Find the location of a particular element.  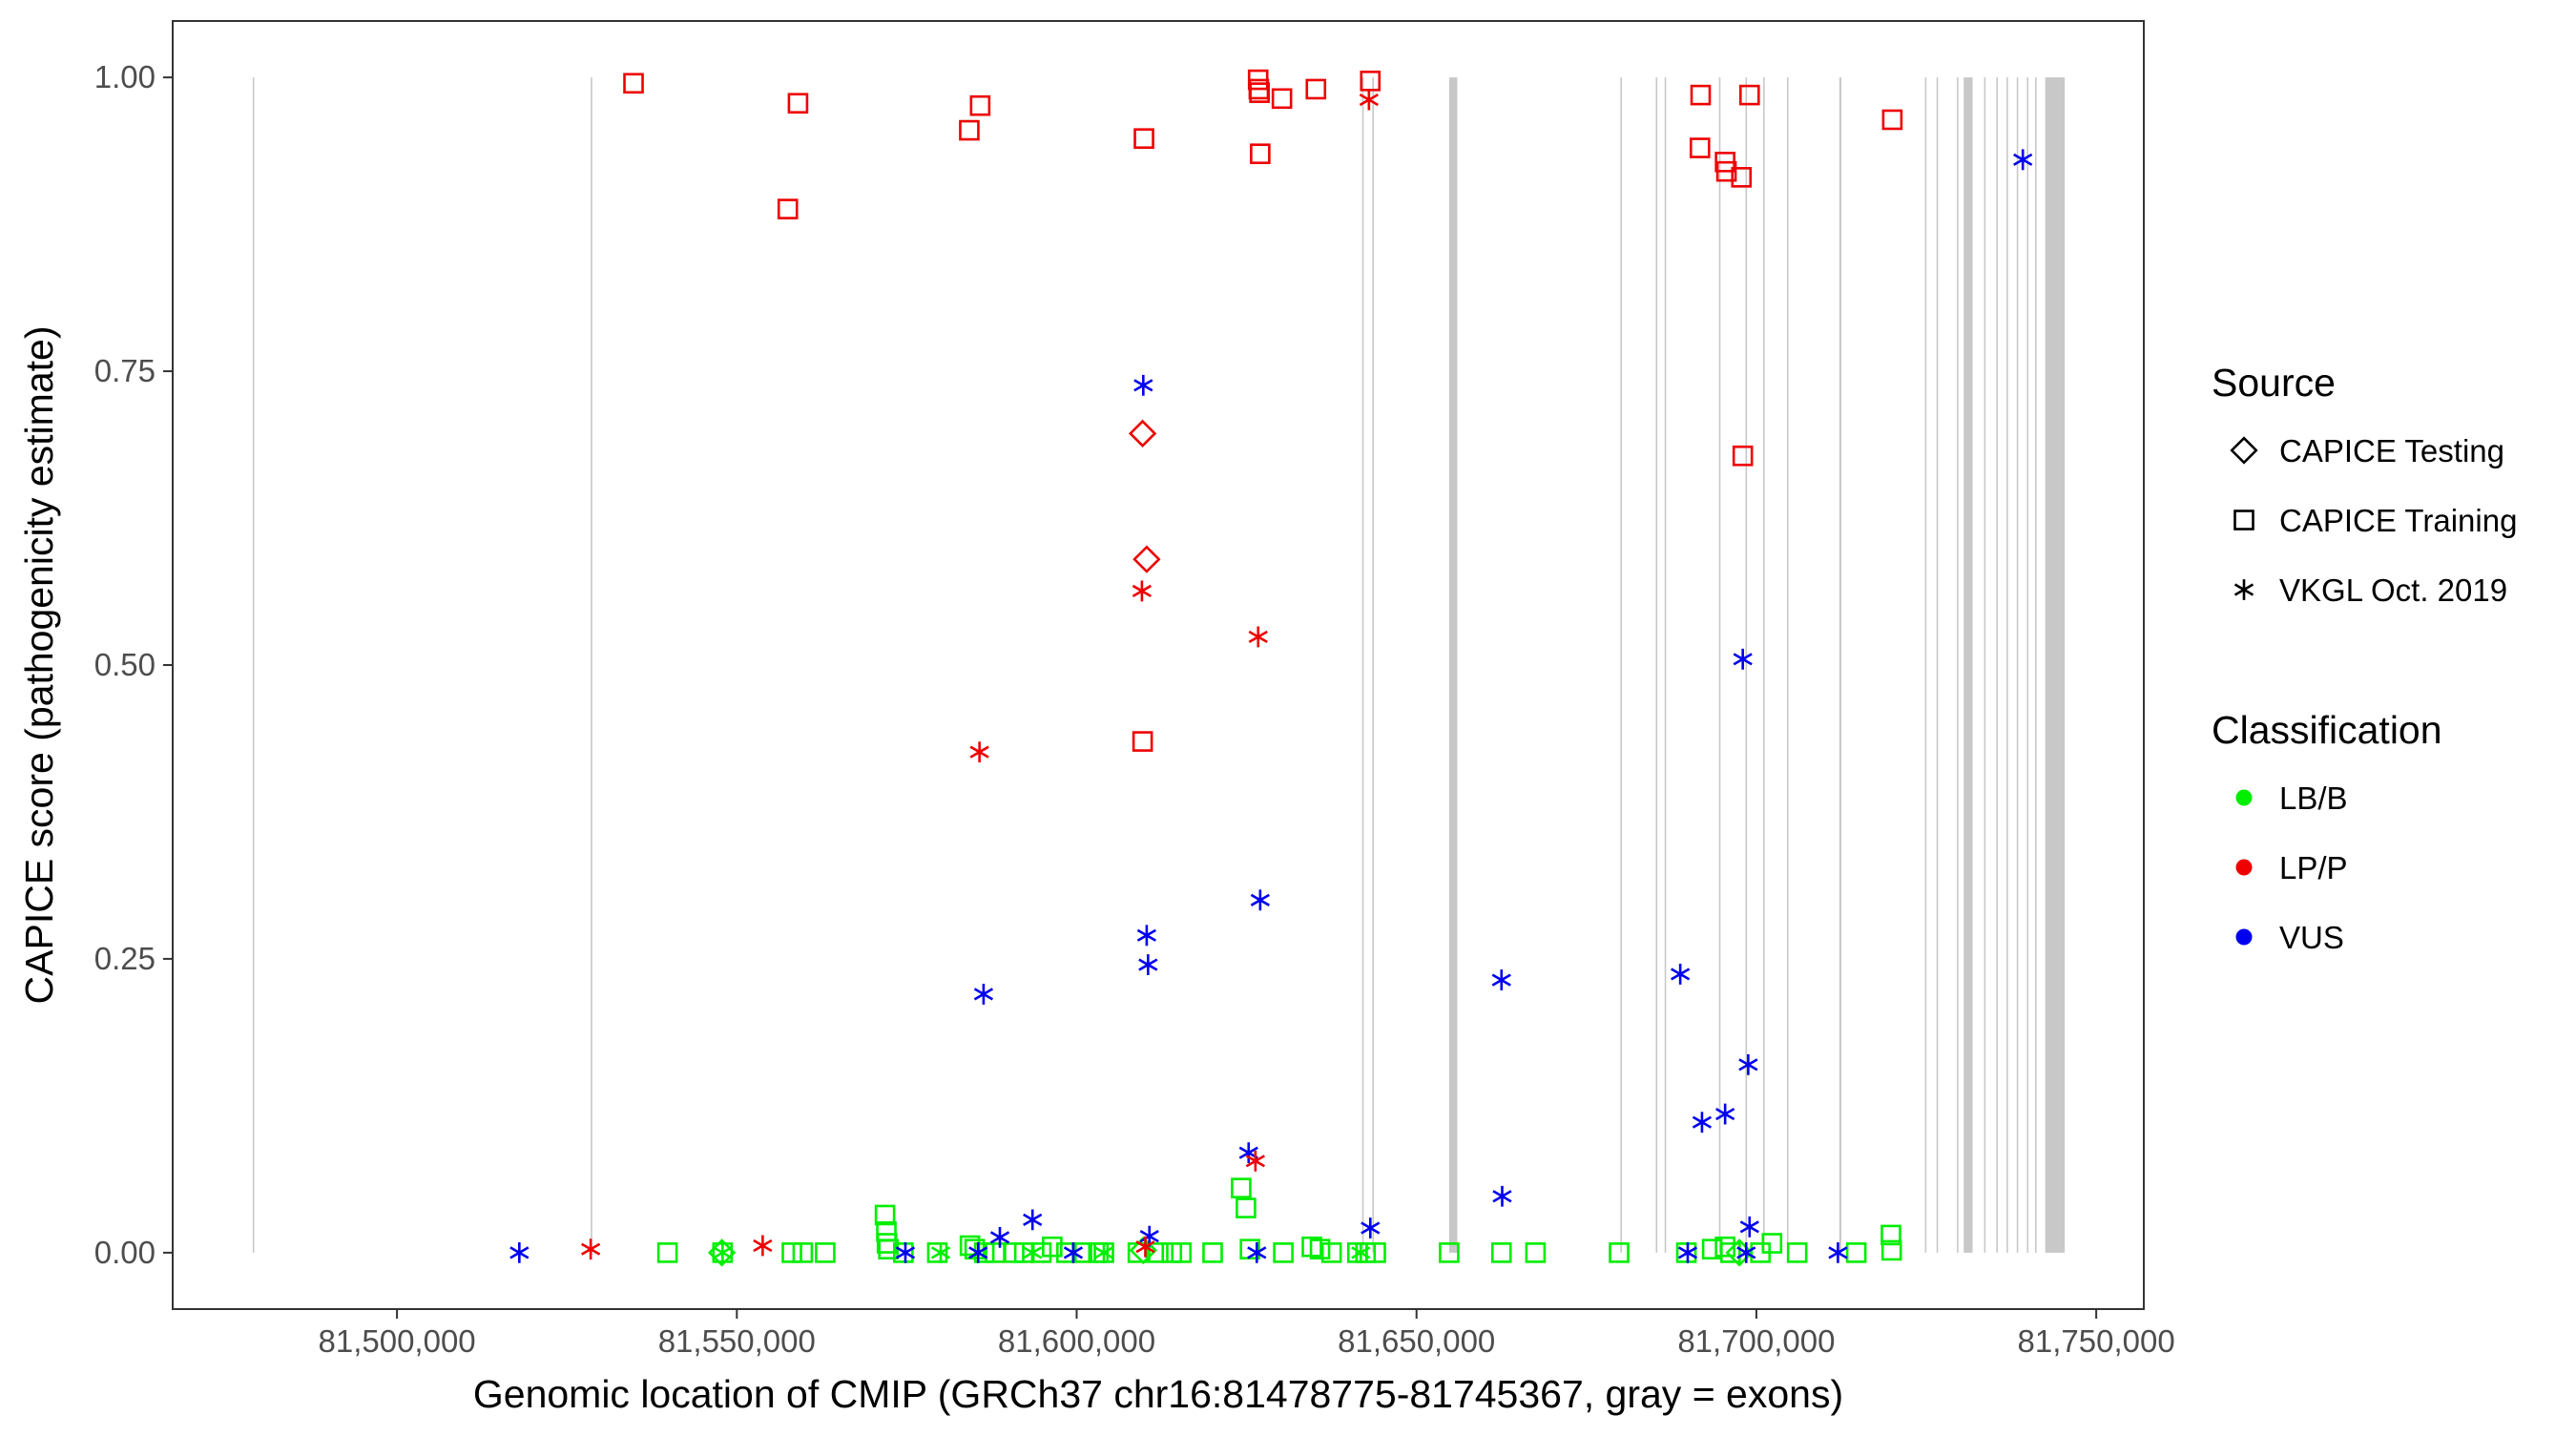

legend-source-label: CAPICE Training is located at coordinates (2398, 520).